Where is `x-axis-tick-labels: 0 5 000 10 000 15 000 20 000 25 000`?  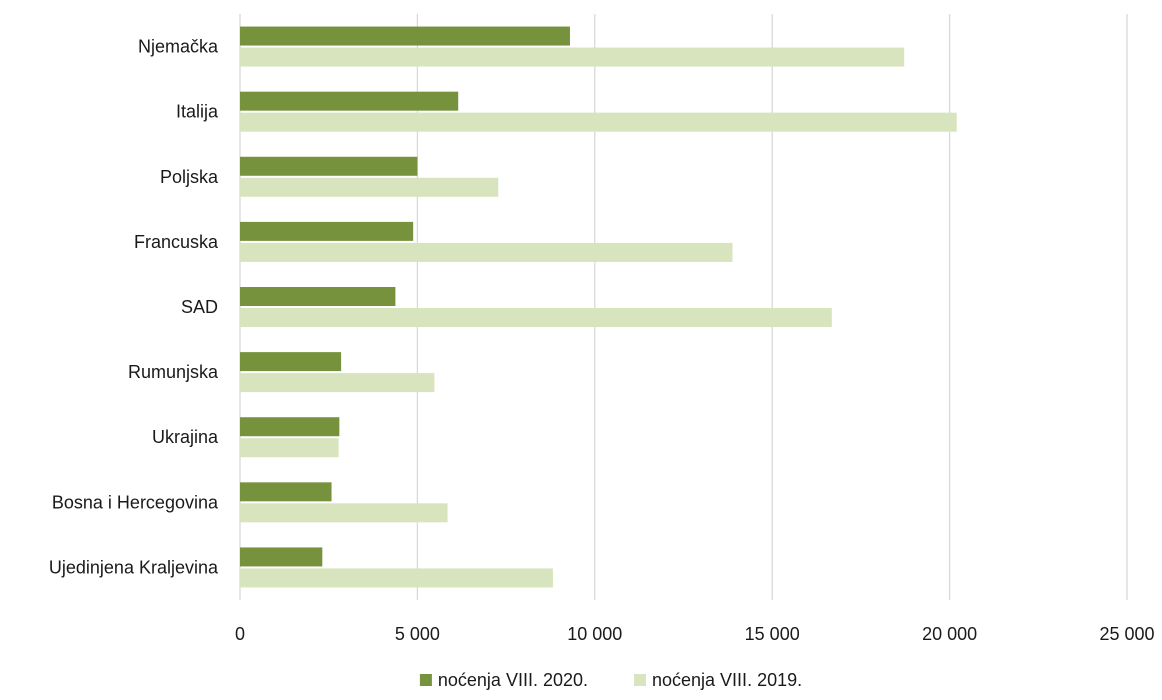 x-axis-tick-labels: 0 5 000 10 000 15 000 20 000 25 000 is located at coordinates (695, 634).